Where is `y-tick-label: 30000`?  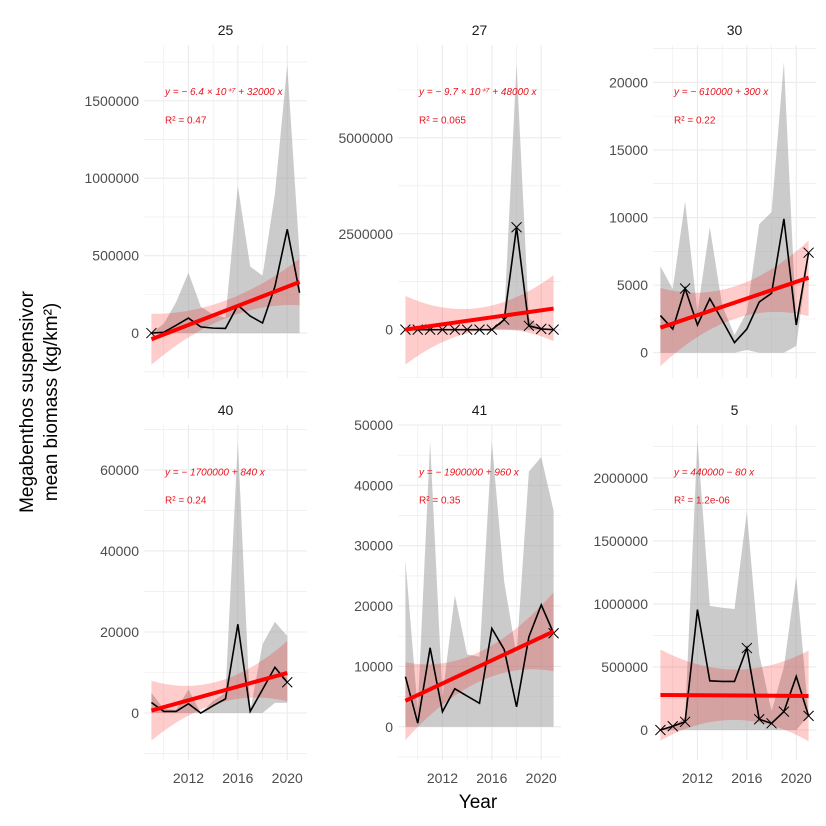 y-tick-label: 30000 is located at coordinates (373, 546).